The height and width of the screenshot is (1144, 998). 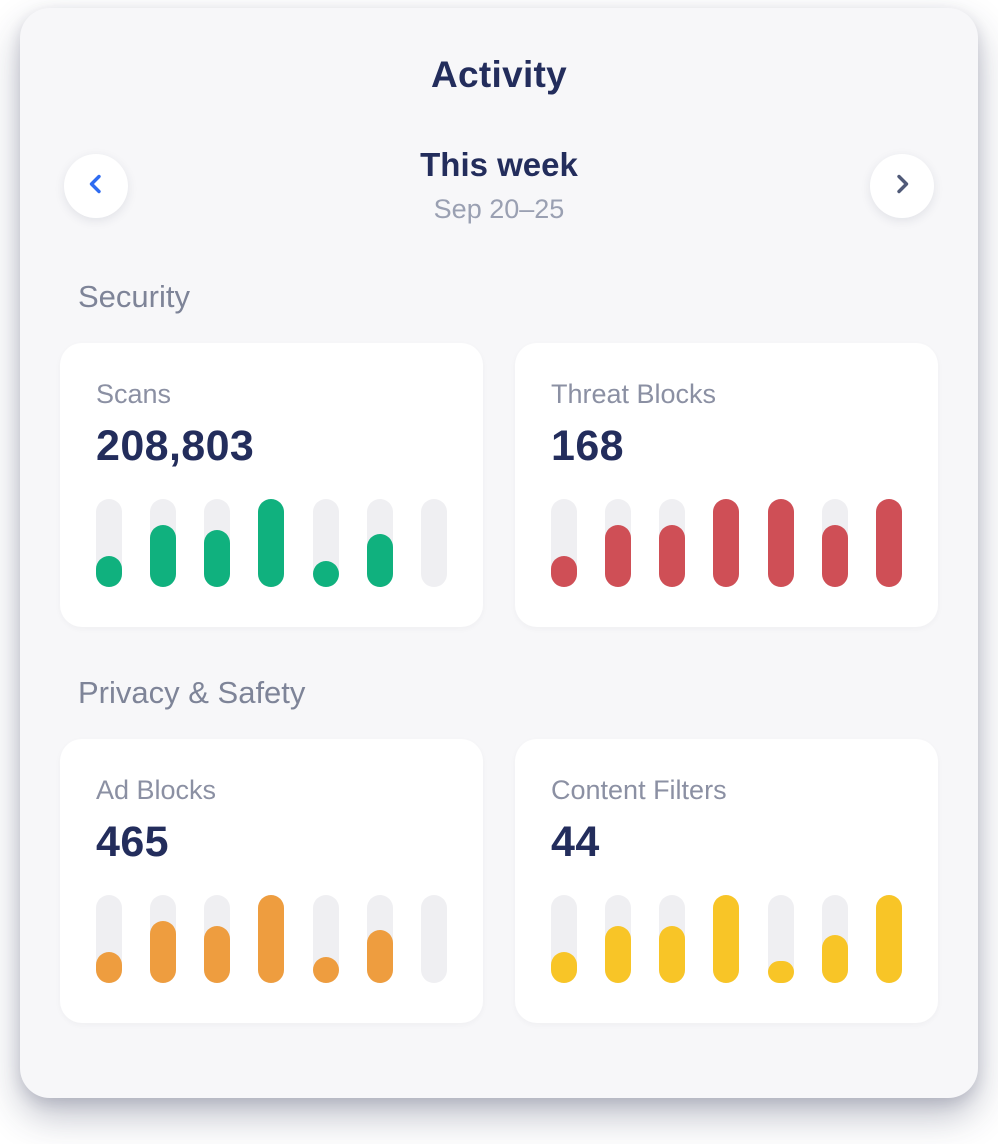 I want to click on week-label: This week, so click(x=499, y=164).